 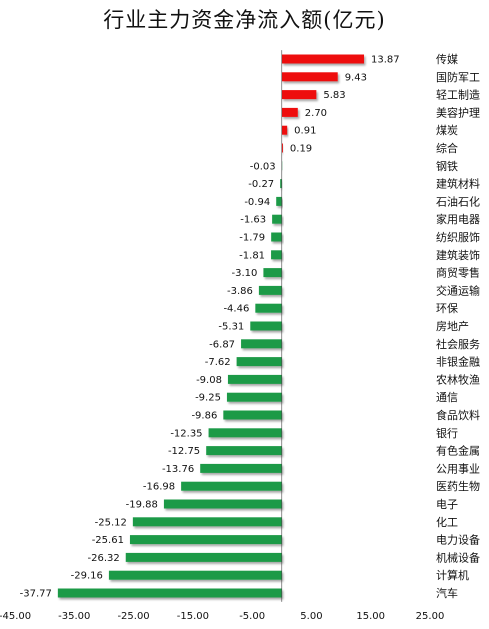 What do you see at coordinates (458, 237) in the screenshot?
I see `category-label: 纺织服饰` at bounding box center [458, 237].